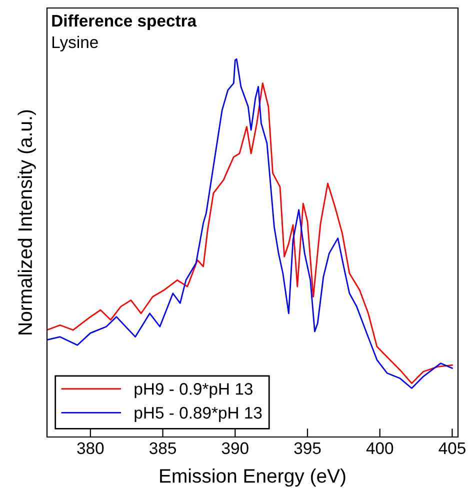  Describe the element at coordinates (253, 477) in the screenshot. I see `x-axis-title: Emission Energy (eV)` at that location.